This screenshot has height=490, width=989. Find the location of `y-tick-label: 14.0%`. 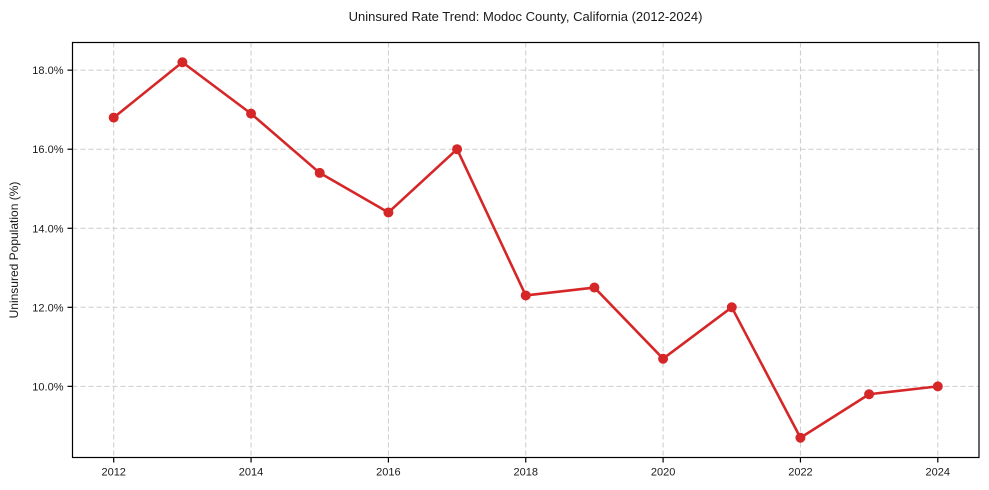

y-tick-label: 14.0% is located at coordinates (47, 229).